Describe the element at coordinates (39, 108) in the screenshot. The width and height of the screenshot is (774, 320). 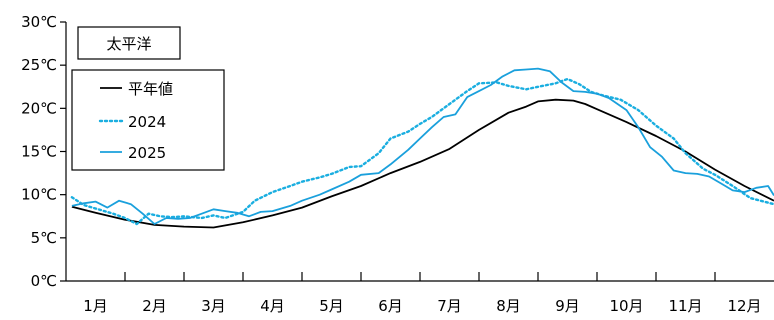
I see `y-tick-label: 20℃` at that location.